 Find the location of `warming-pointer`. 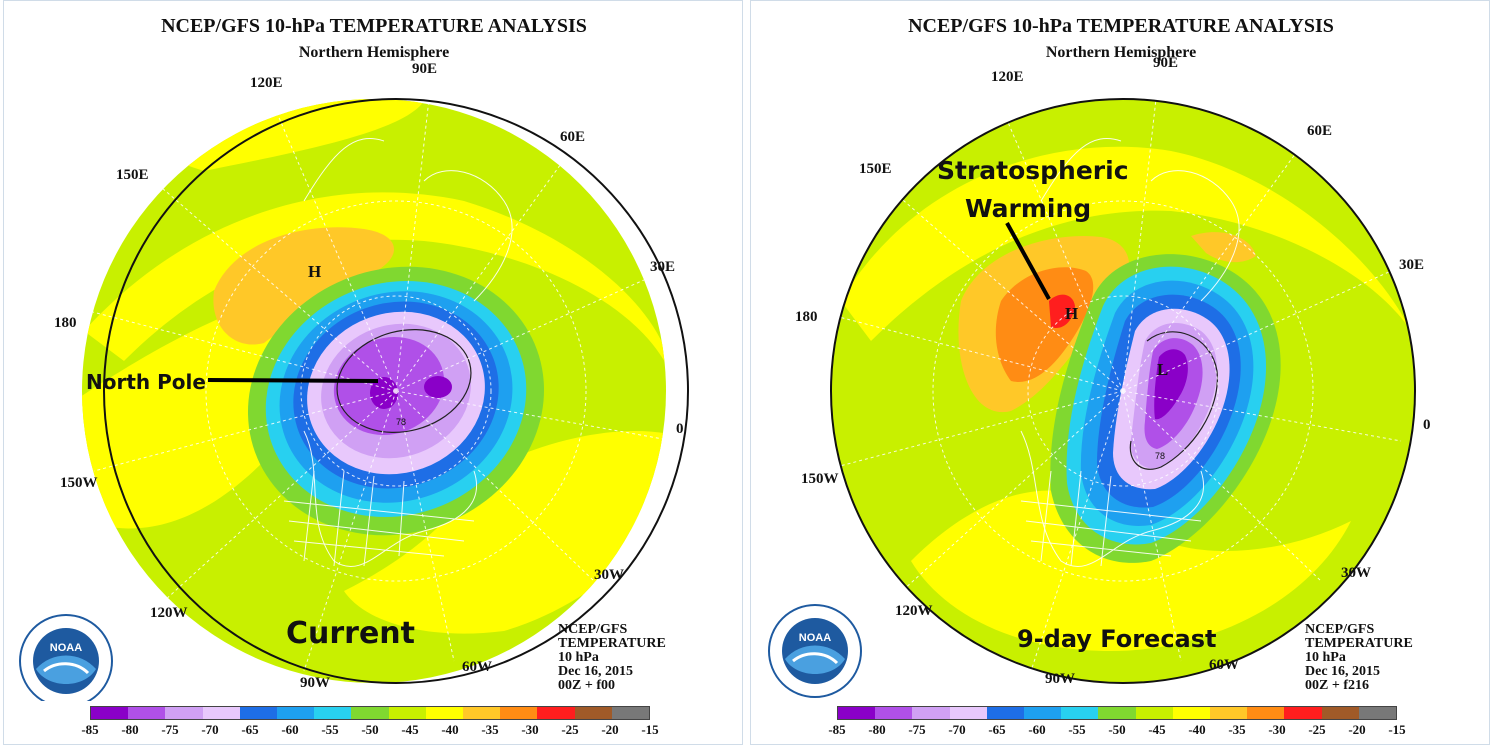

warming-pointer is located at coordinates (1028, 261).